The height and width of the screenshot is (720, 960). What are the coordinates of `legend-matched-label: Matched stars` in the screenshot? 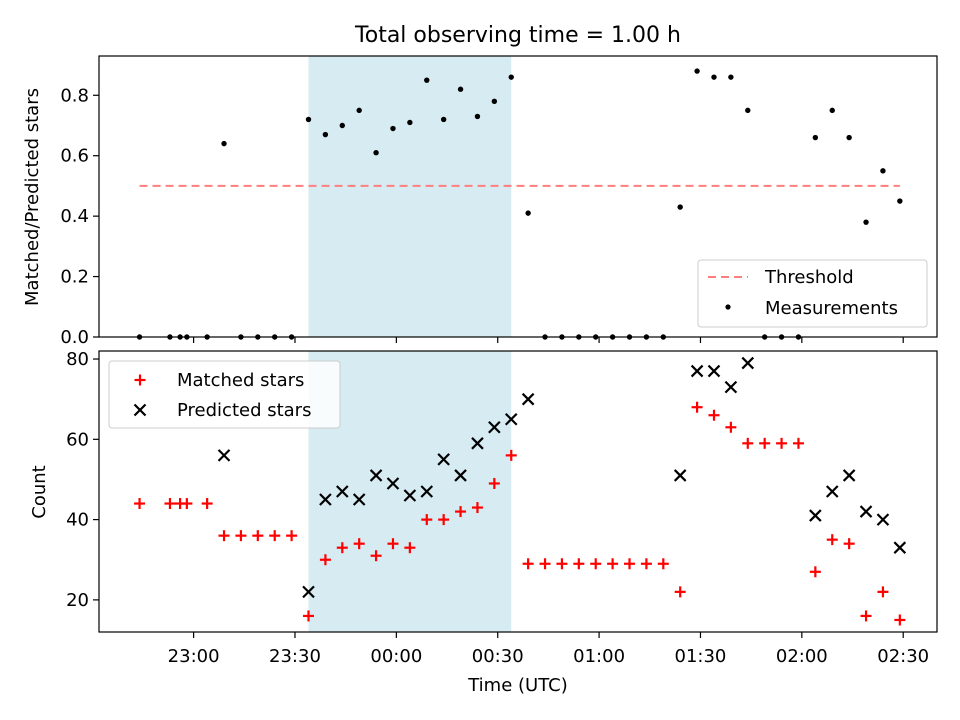 It's located at (240, 380).